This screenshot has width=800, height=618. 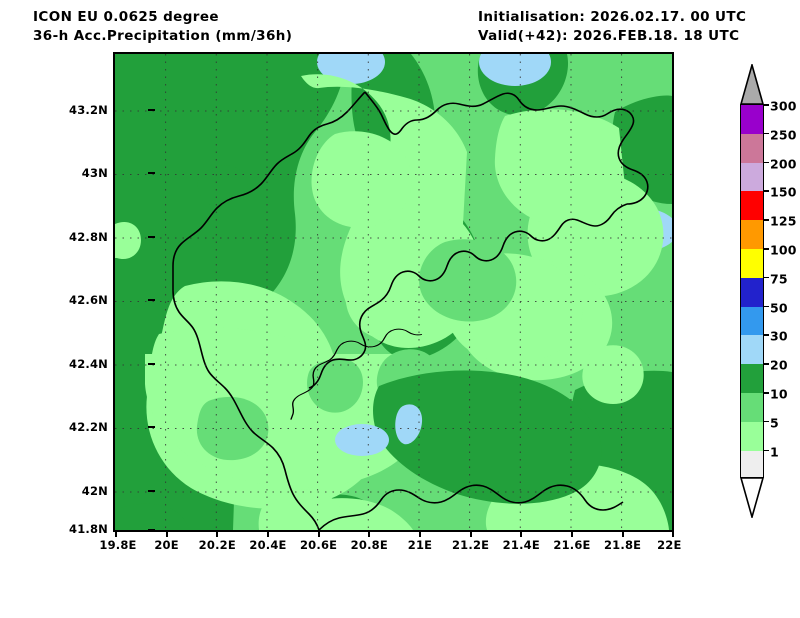 I want to click on colorbar-tick-label: 250, so click(x=783, y=135).